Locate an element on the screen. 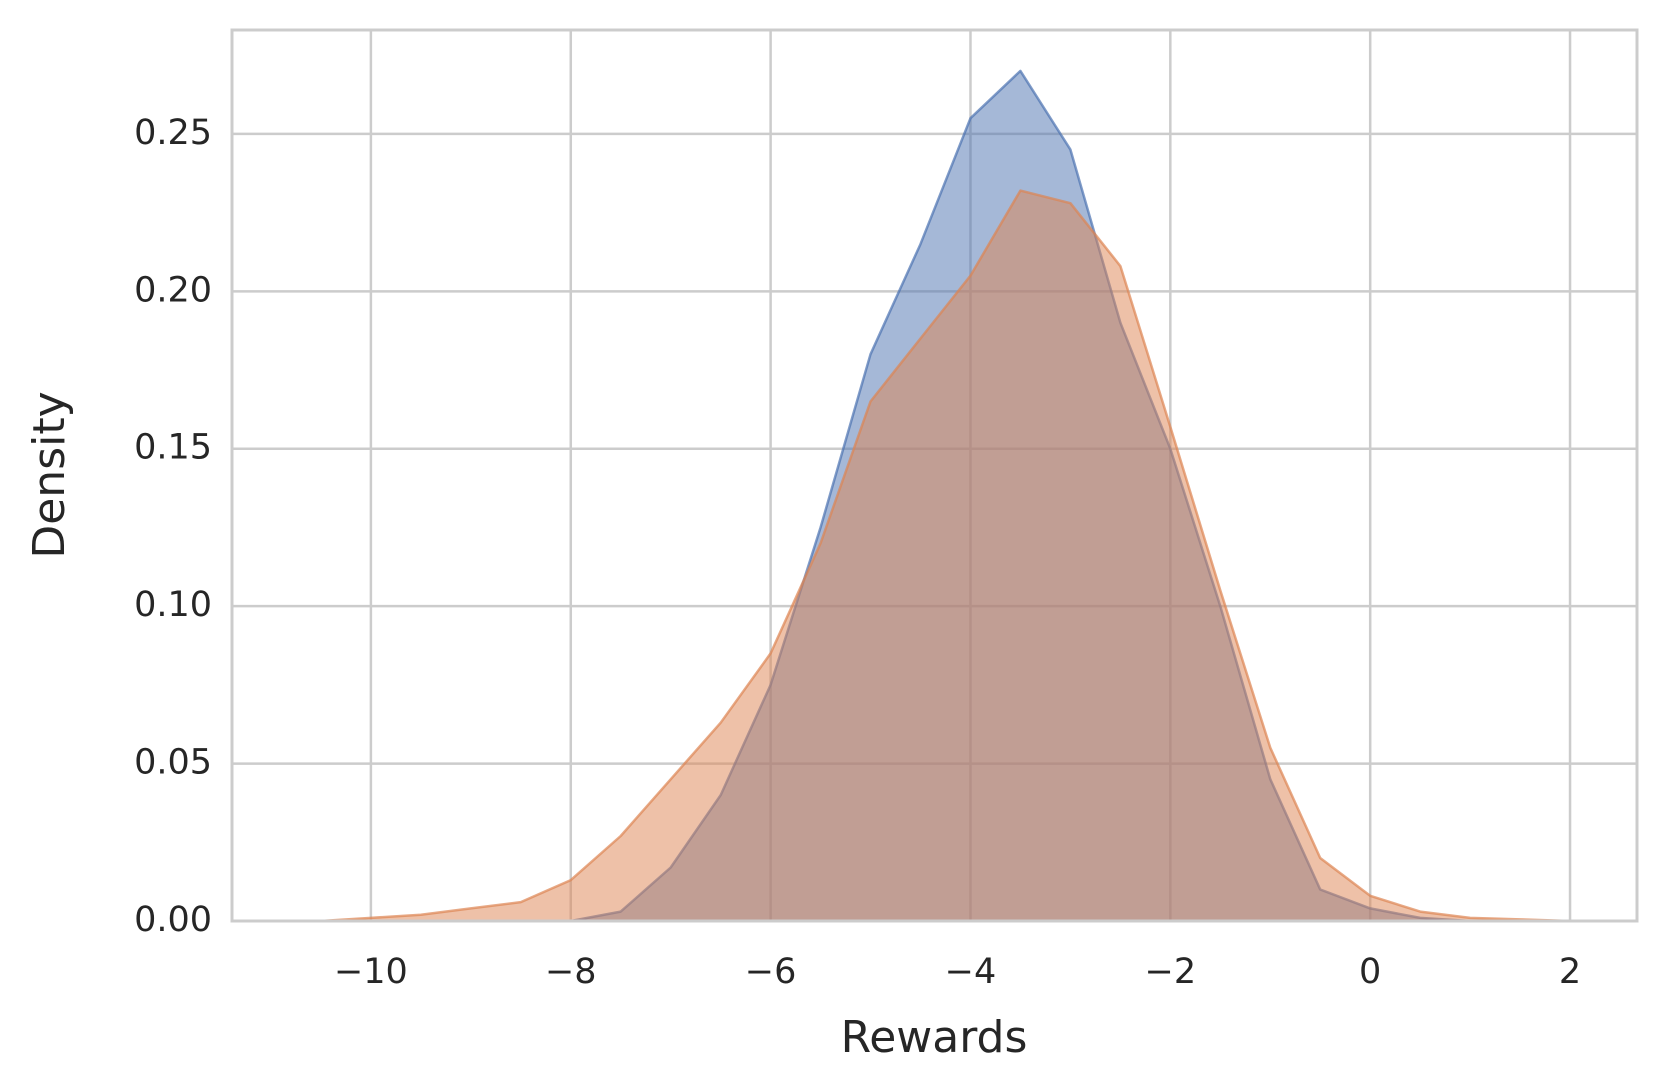  y-axis-label: Density is located at coordinates (49, 474).